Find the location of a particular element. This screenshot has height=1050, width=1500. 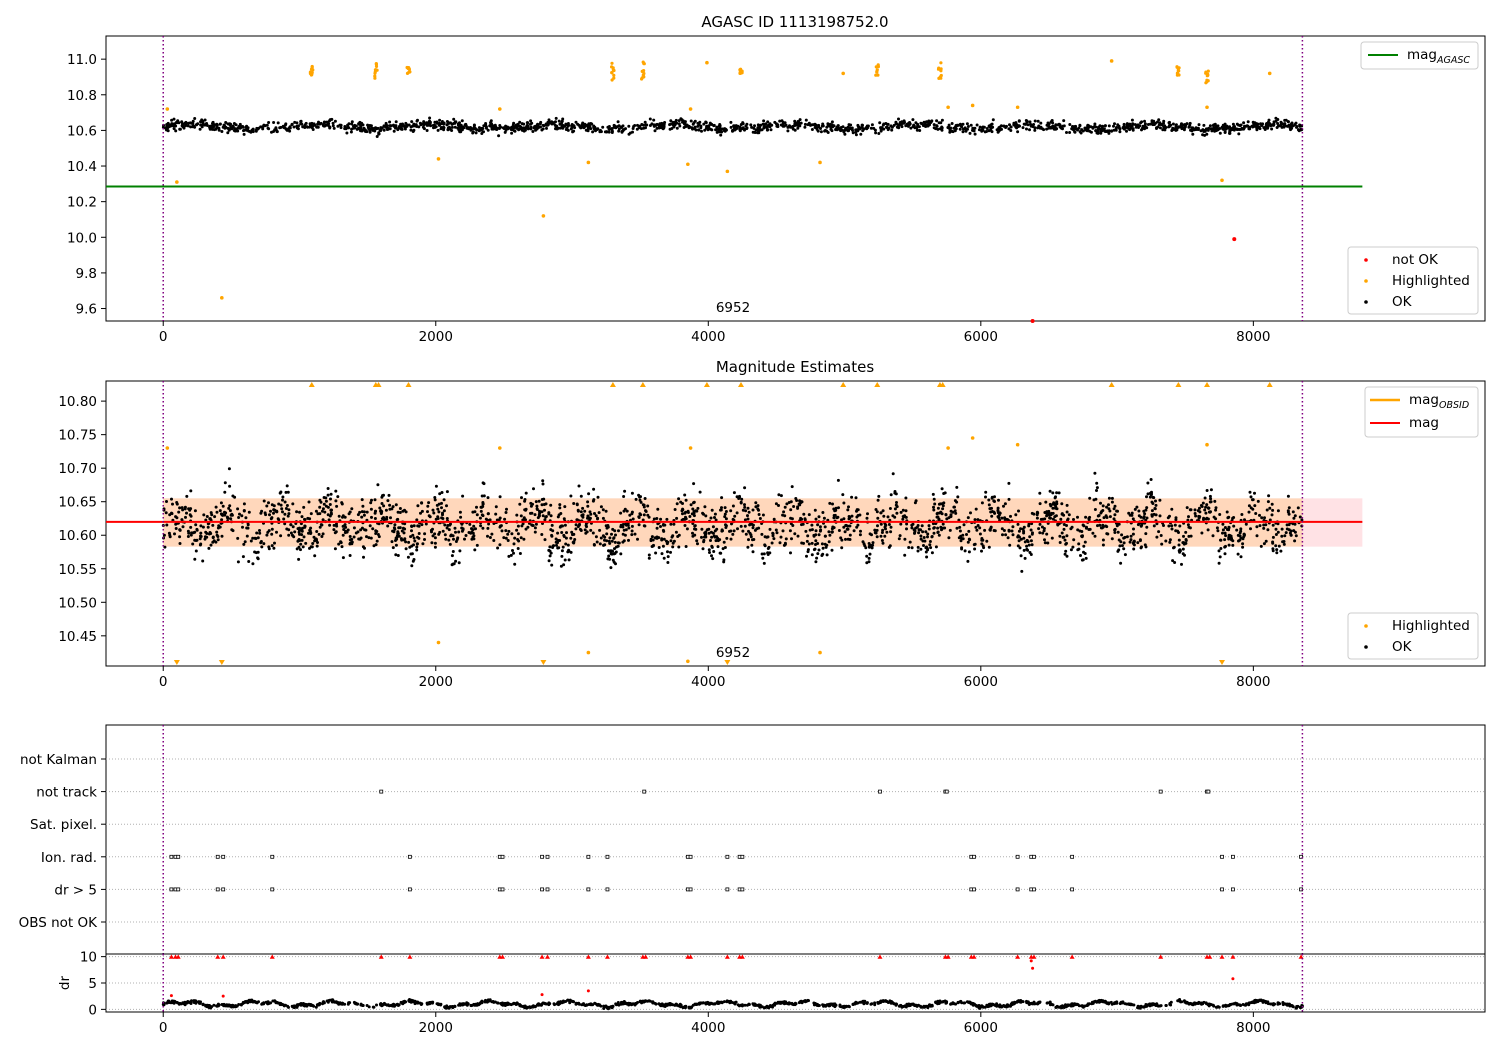

not-ok-point is located at coordinates (1234, 239).